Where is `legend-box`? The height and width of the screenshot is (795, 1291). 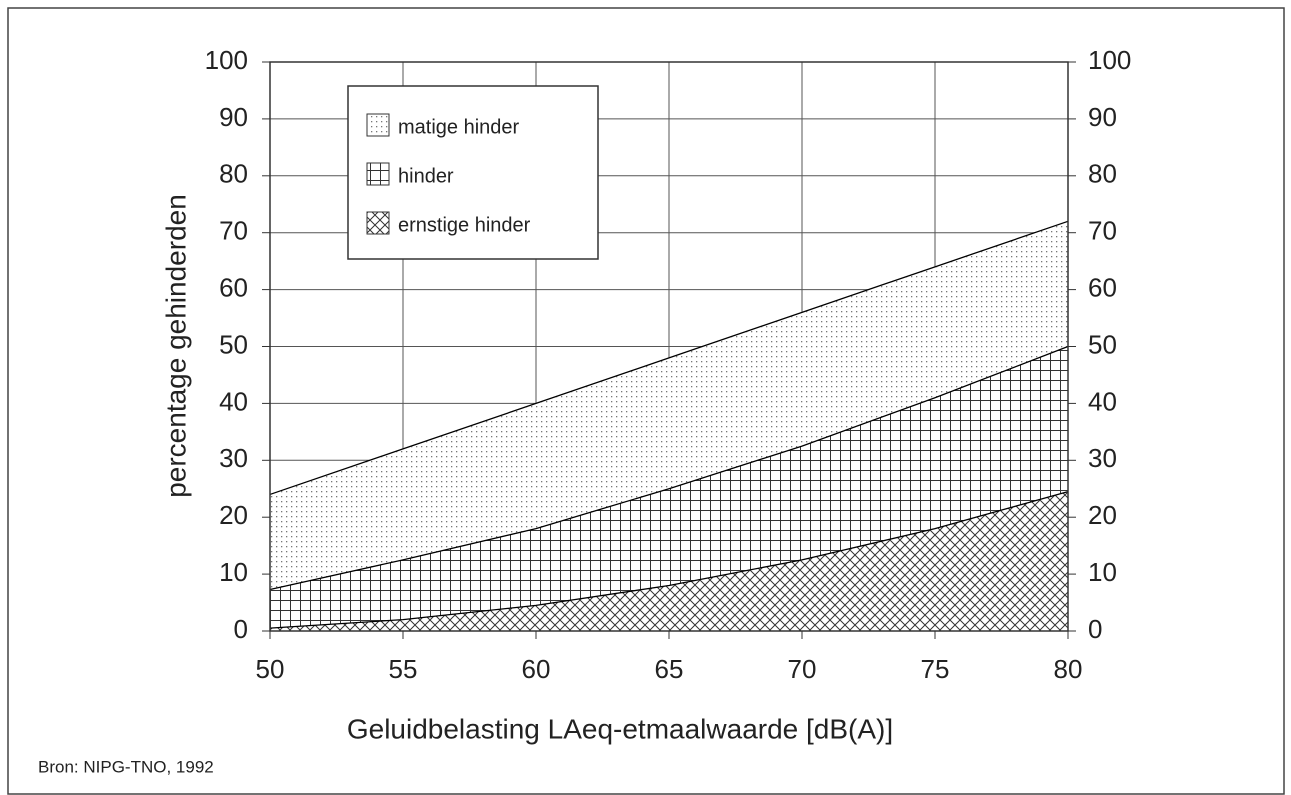 legend-box is located at coordinates (473, 172).